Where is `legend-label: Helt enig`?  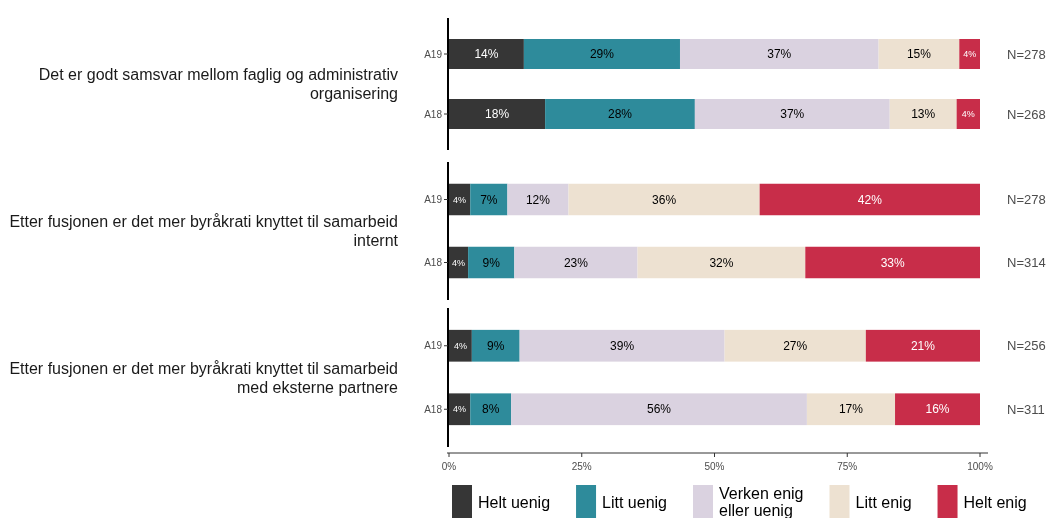
legend-label: Helt enig is located at coordinates (995, 502).